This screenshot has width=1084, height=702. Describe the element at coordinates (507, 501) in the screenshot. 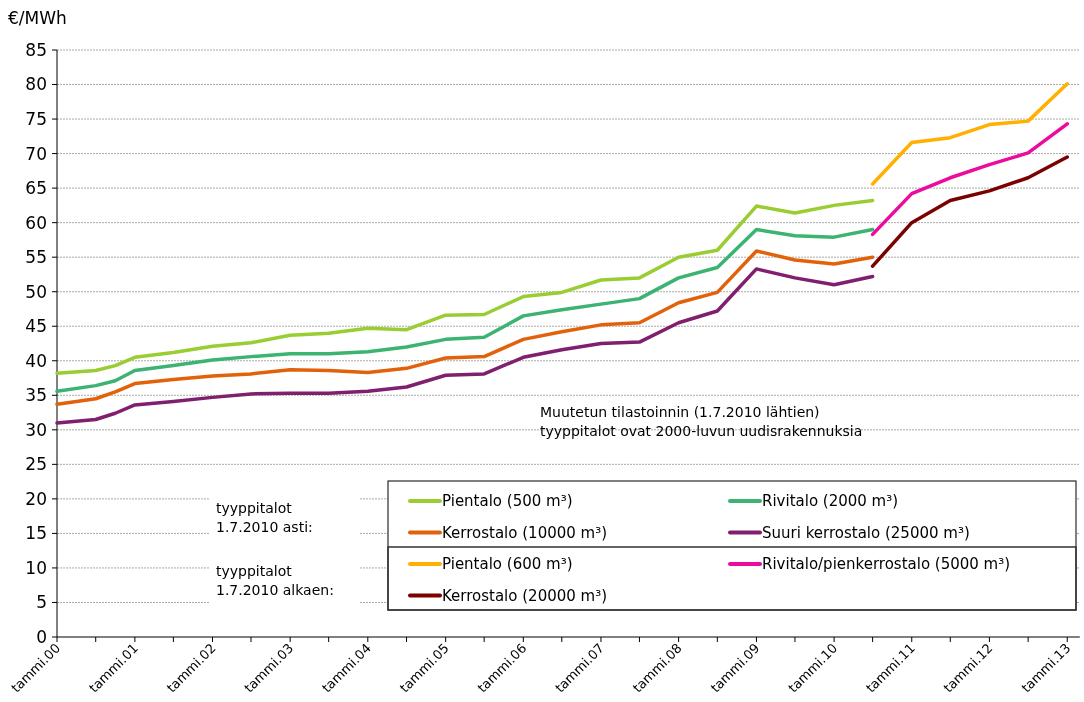

I see `legend-label: Pientalo (500 m³)` at that location.